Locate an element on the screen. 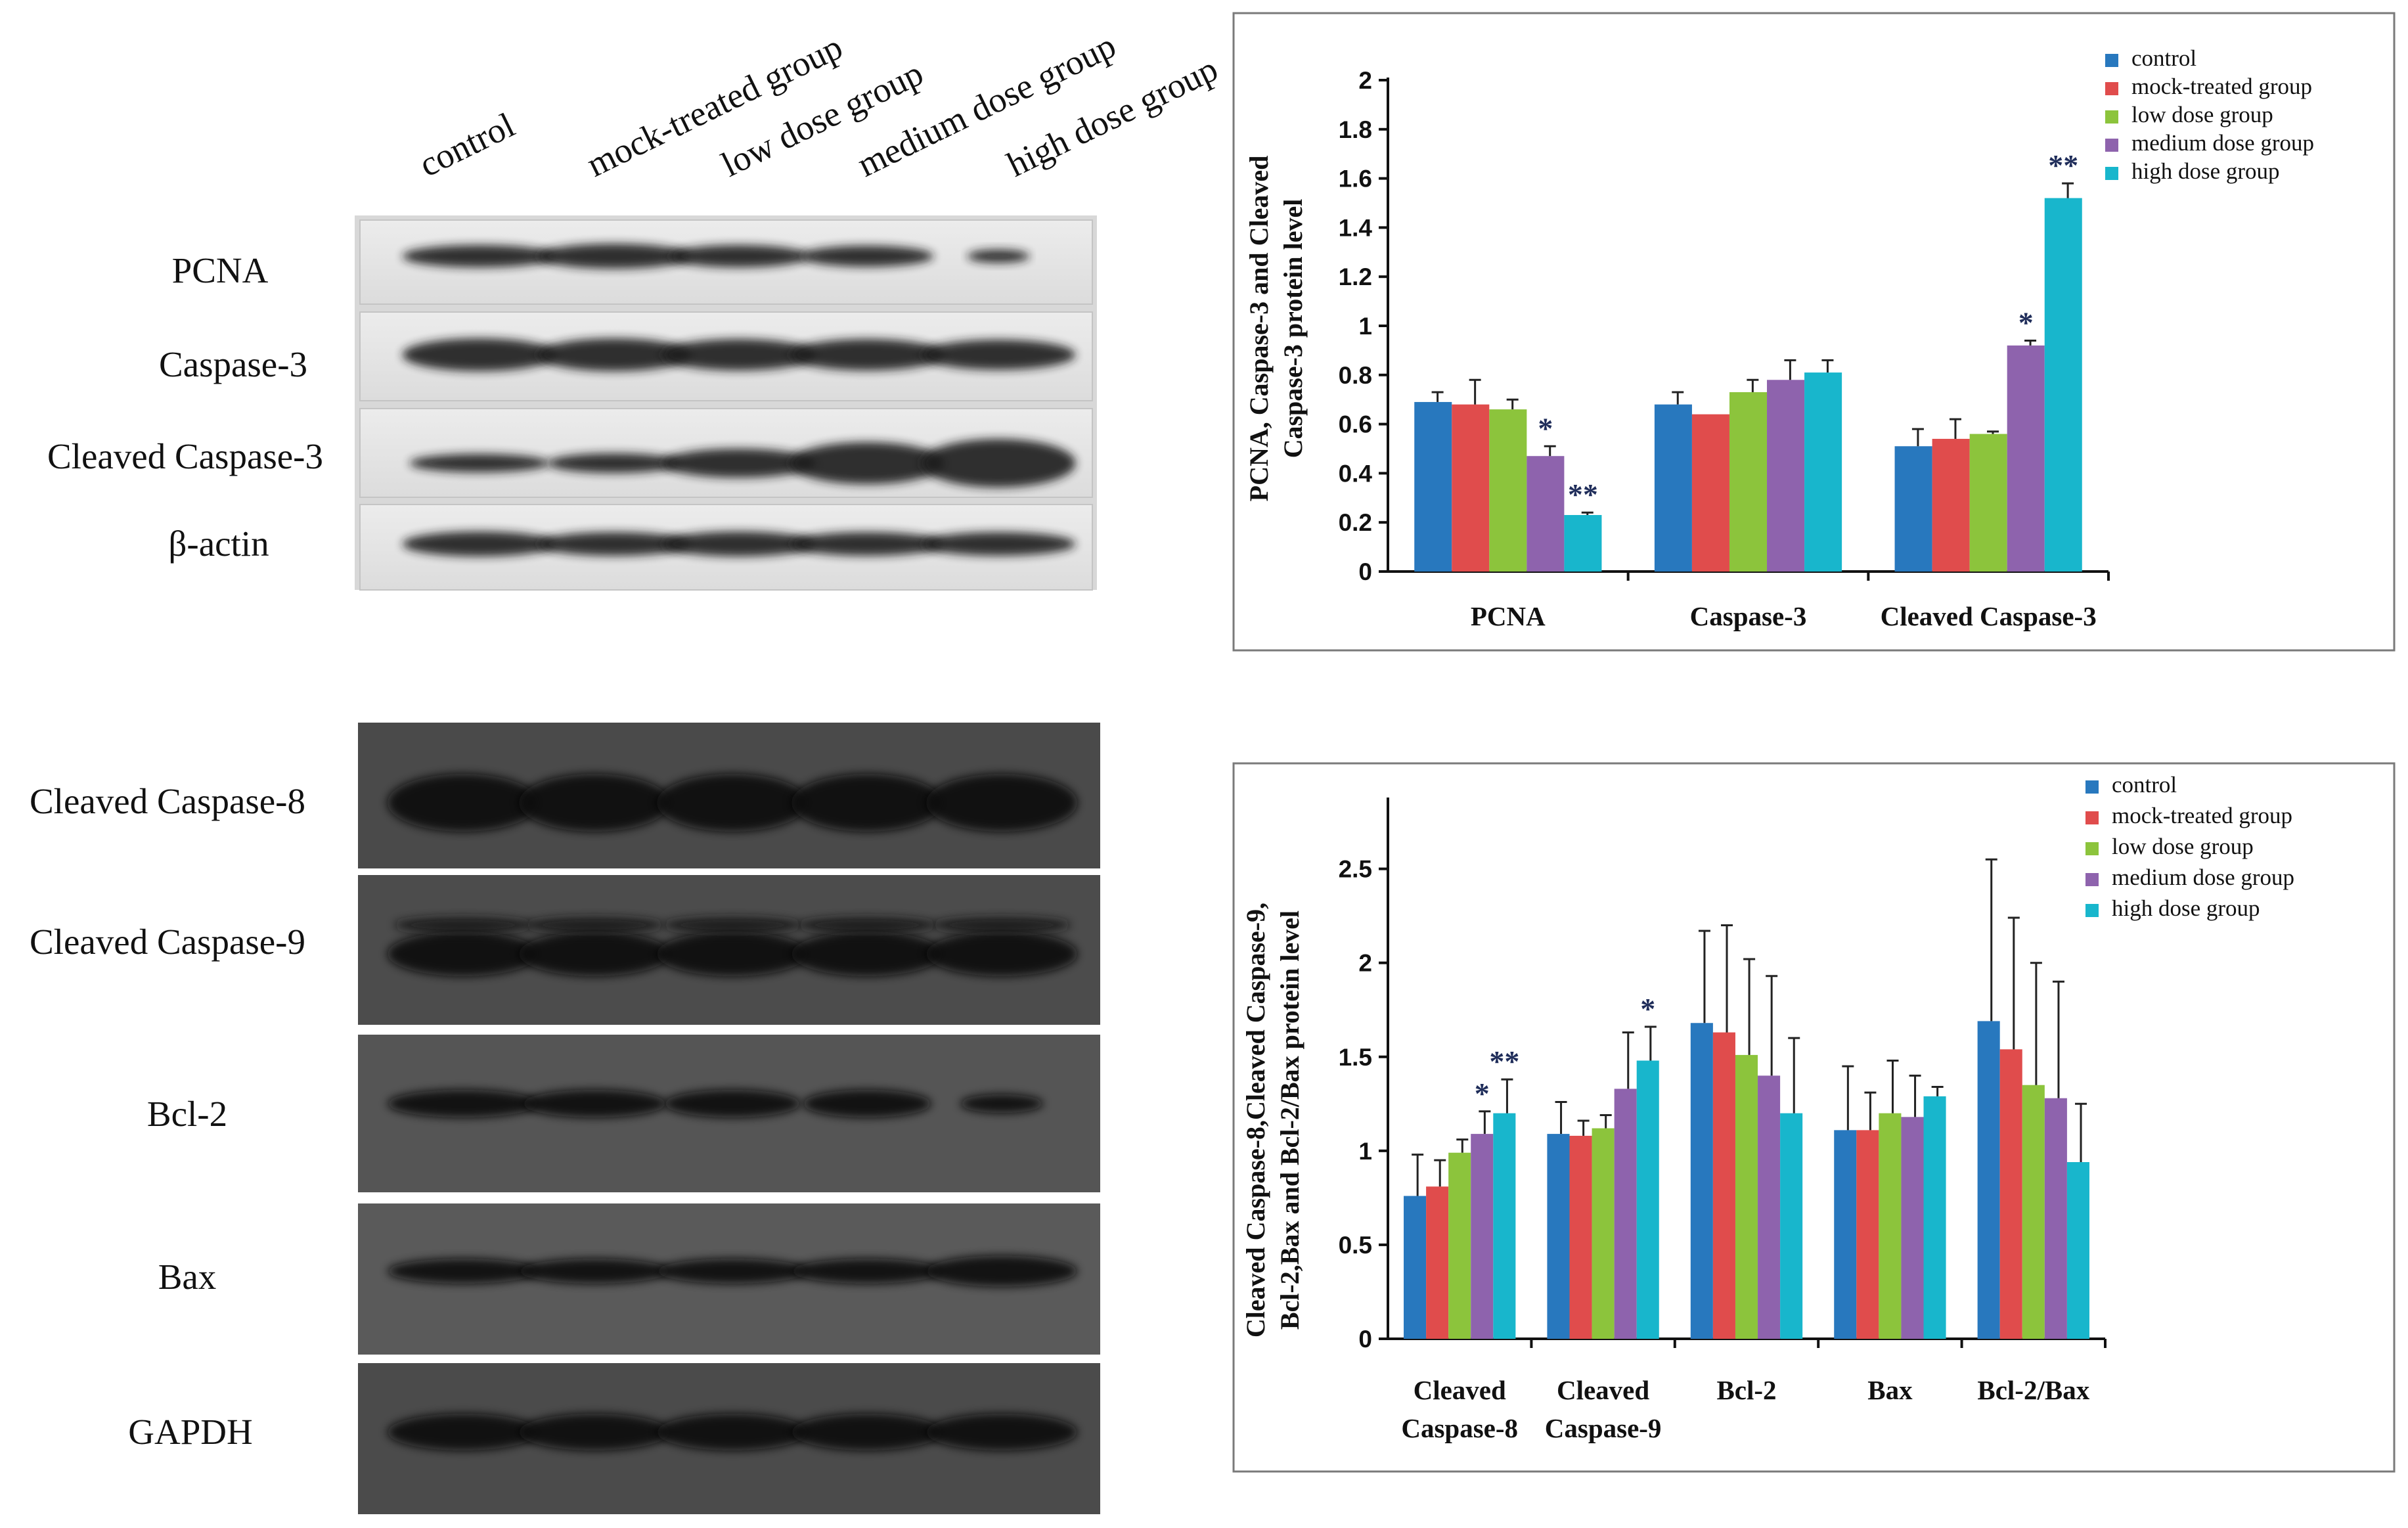 This screenshot has width=2408, height=1528. bar-pcna-control is located at coordinates (1433, 486).